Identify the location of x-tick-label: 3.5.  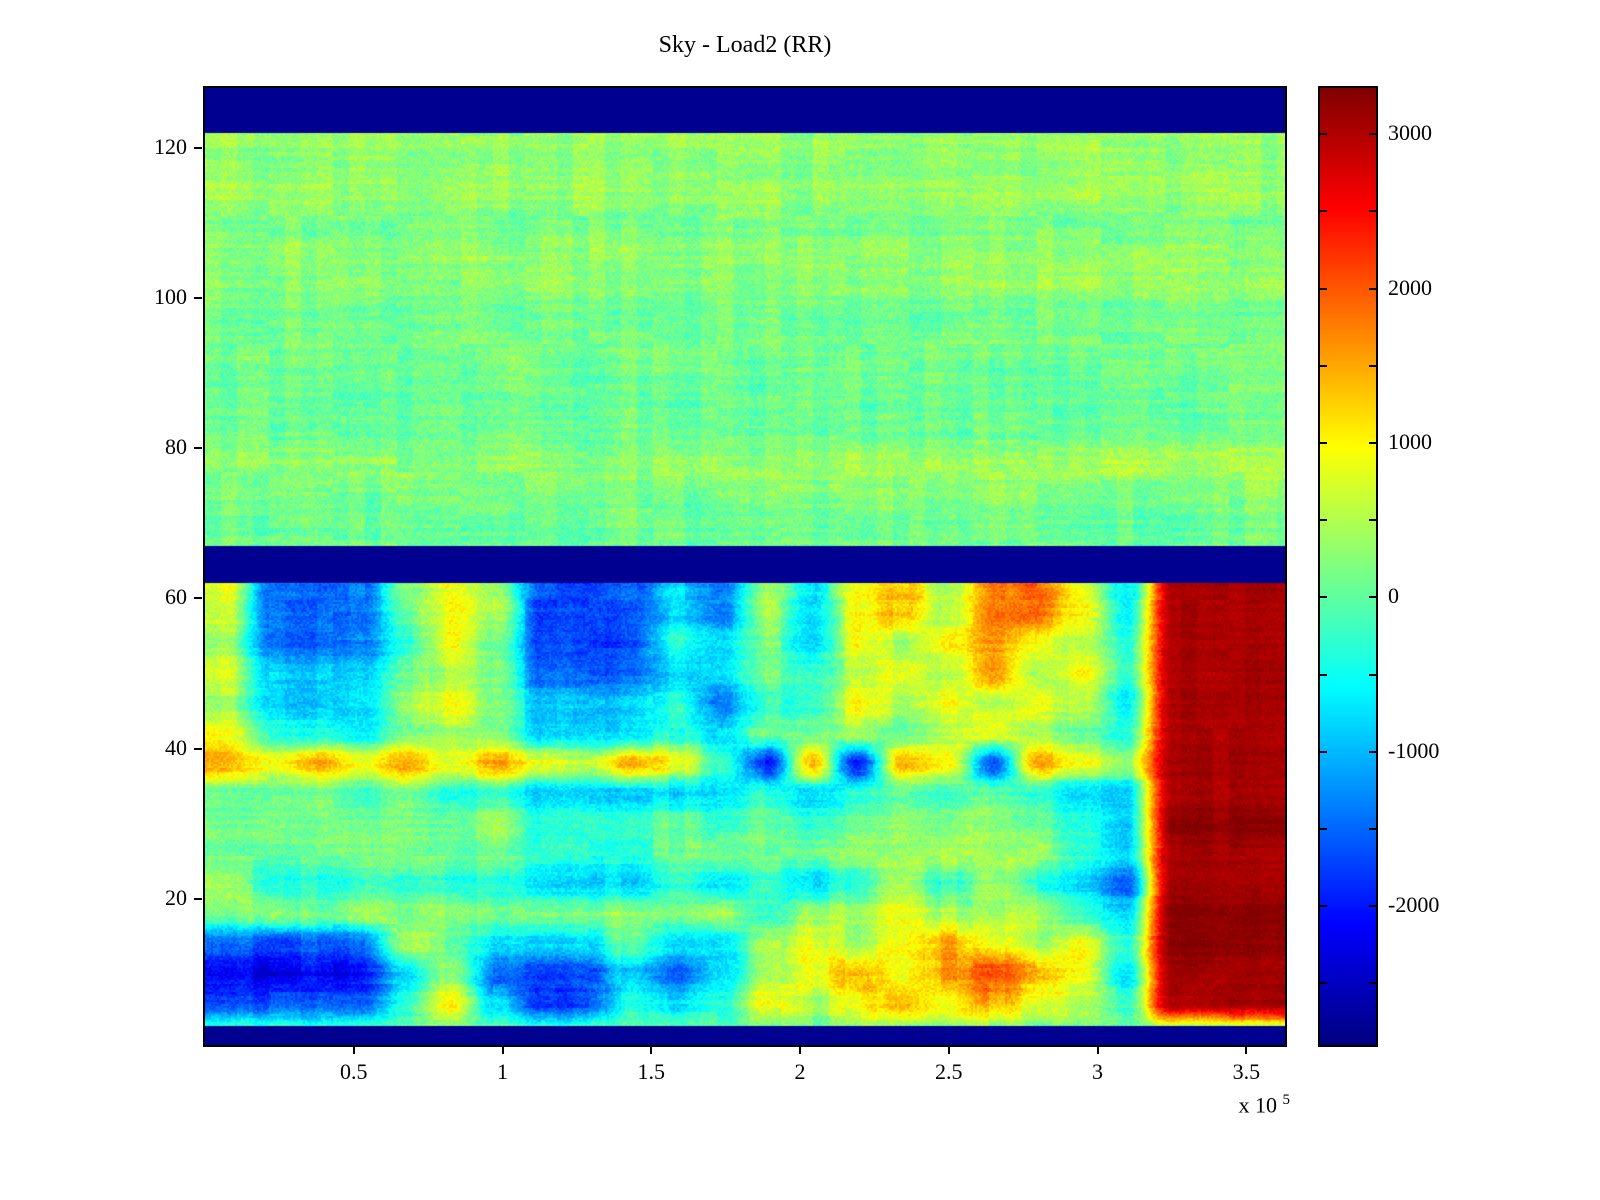
(1246, 1071).